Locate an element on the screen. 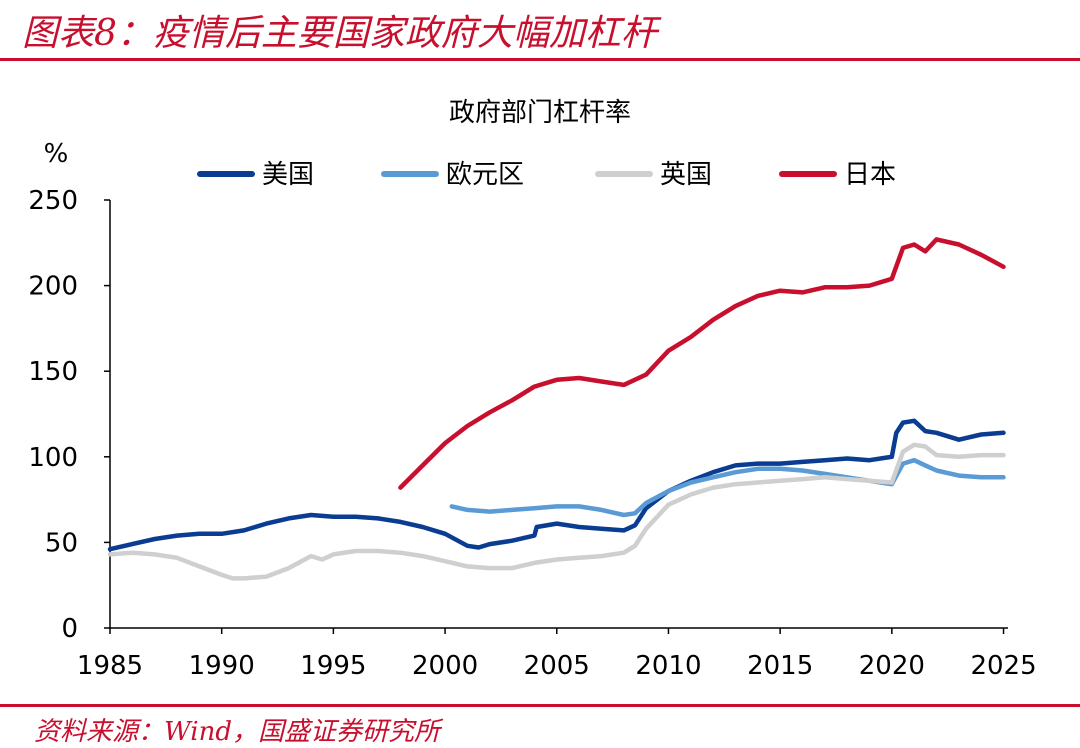  legend-label-1: 欧元区 is located at coordinates (485, 175).